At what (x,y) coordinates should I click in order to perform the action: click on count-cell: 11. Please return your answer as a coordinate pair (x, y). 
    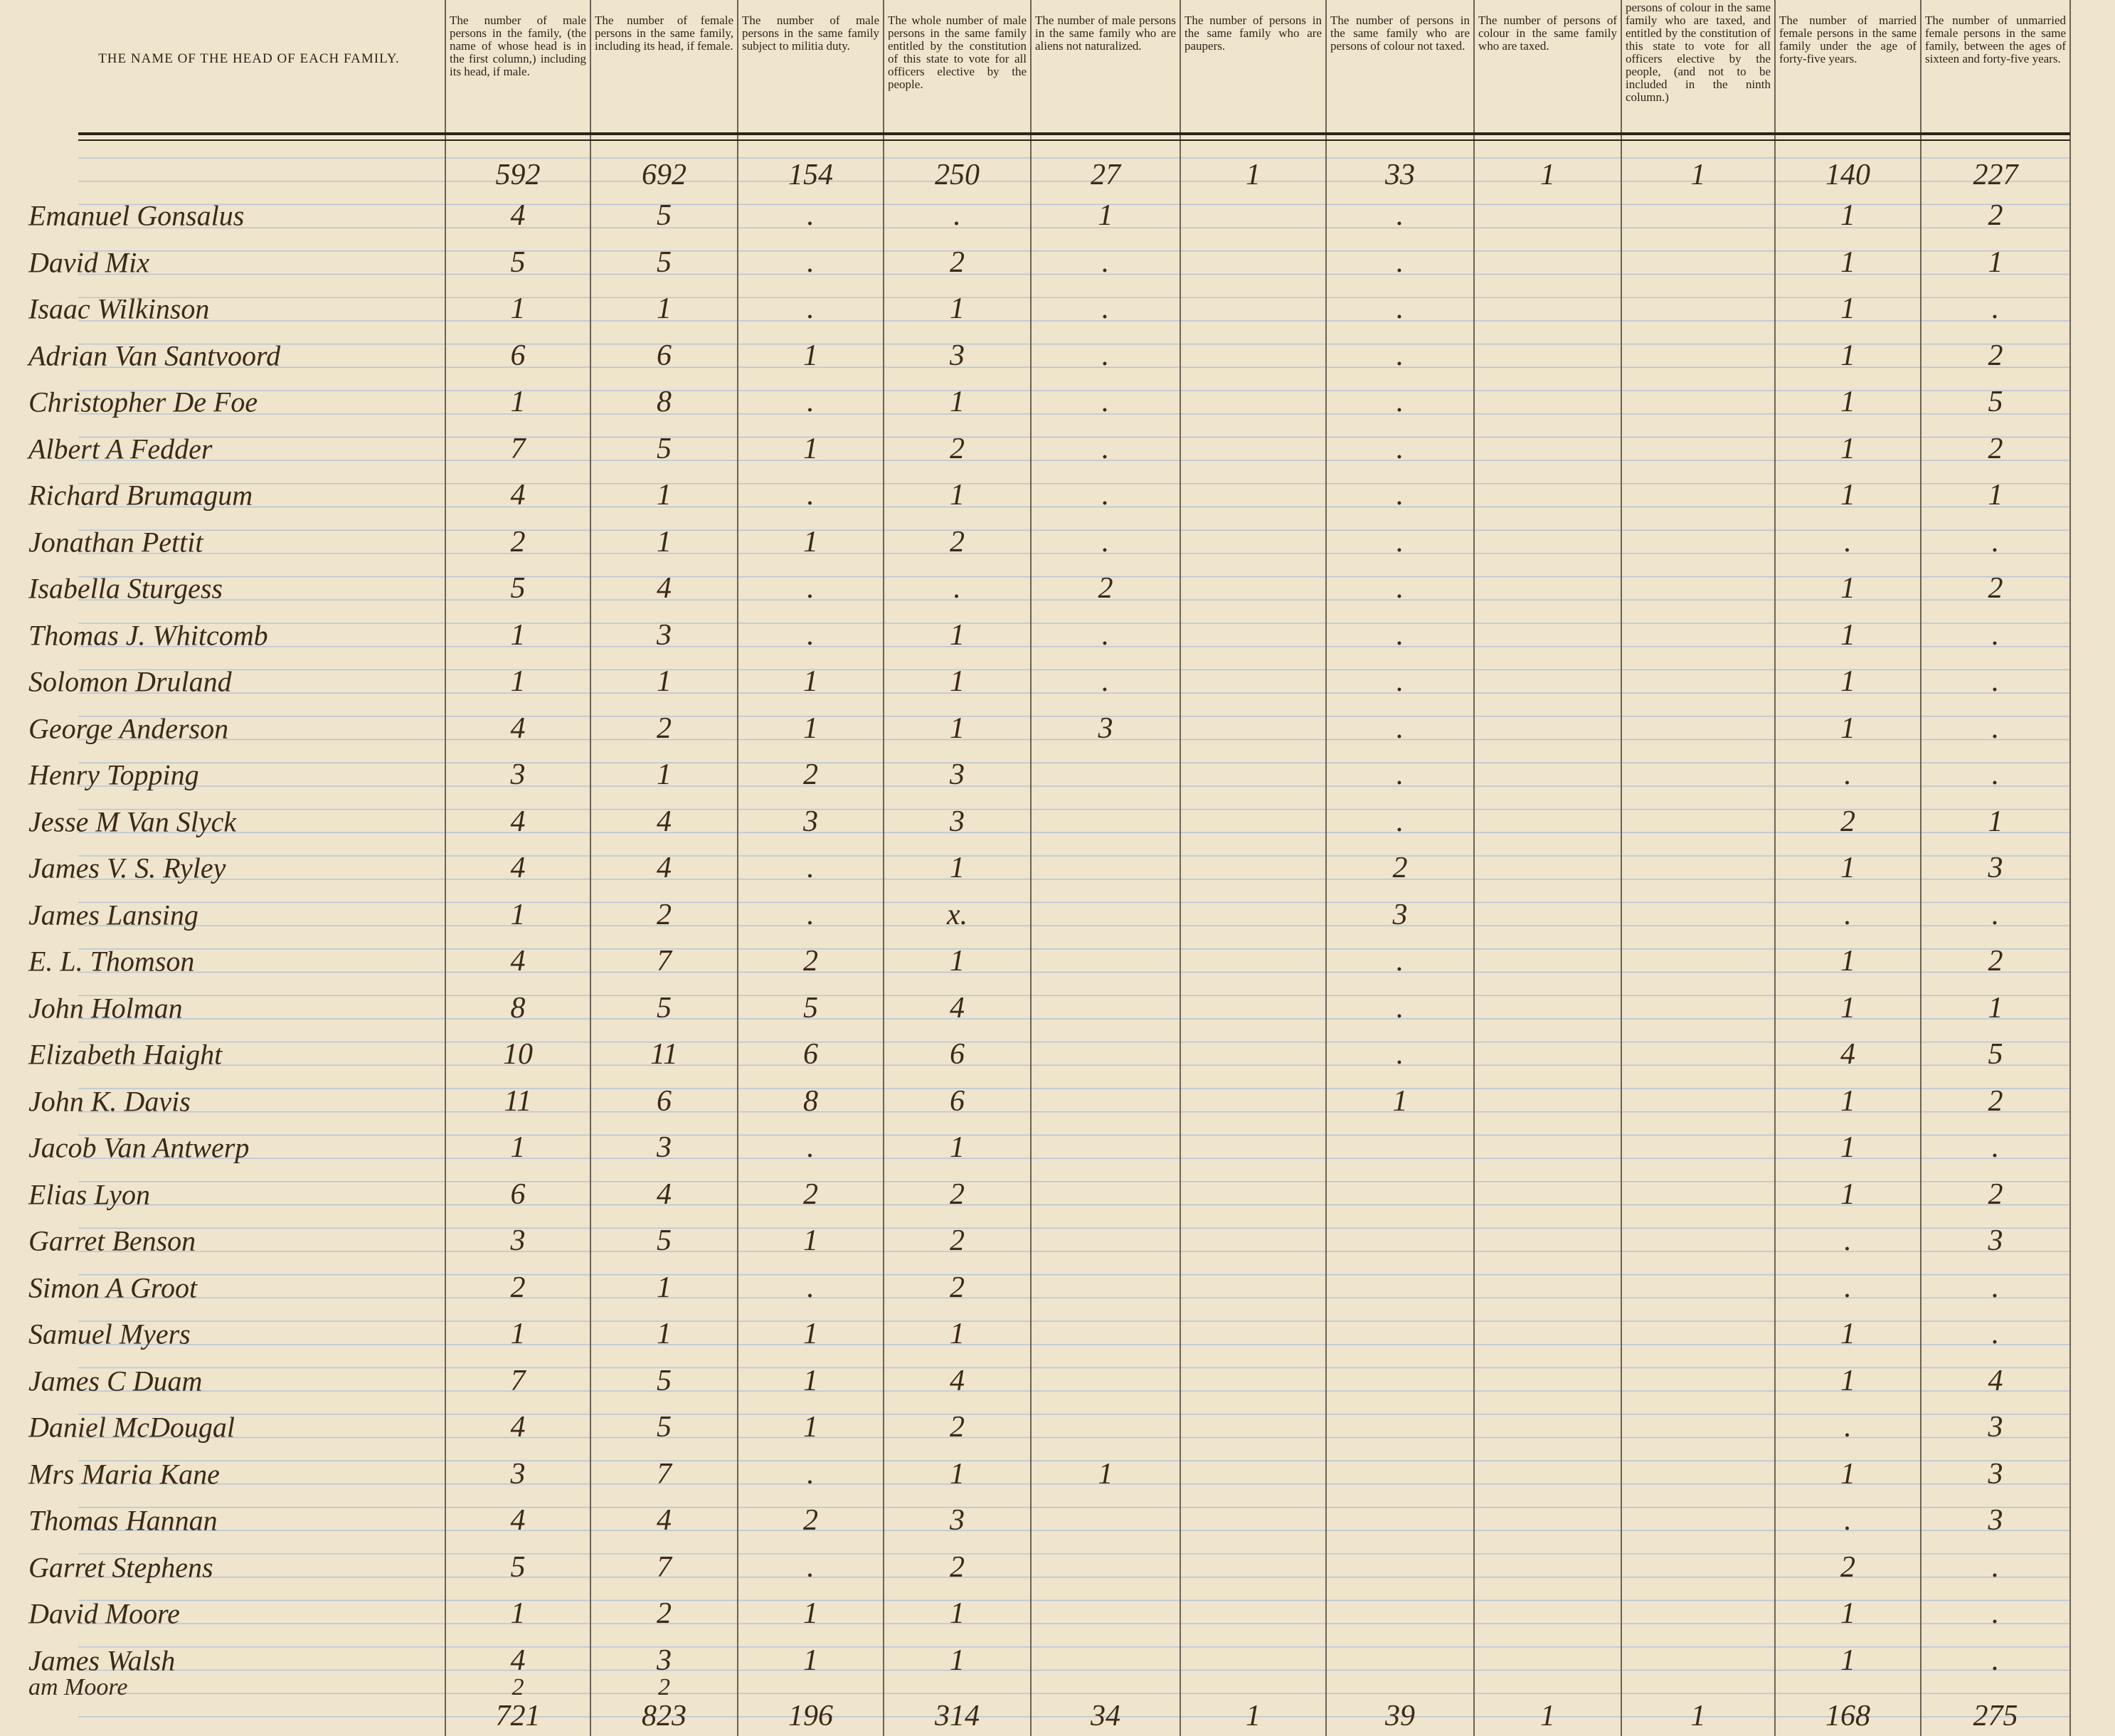
    Looking at the image, I should click on (664, 1054).